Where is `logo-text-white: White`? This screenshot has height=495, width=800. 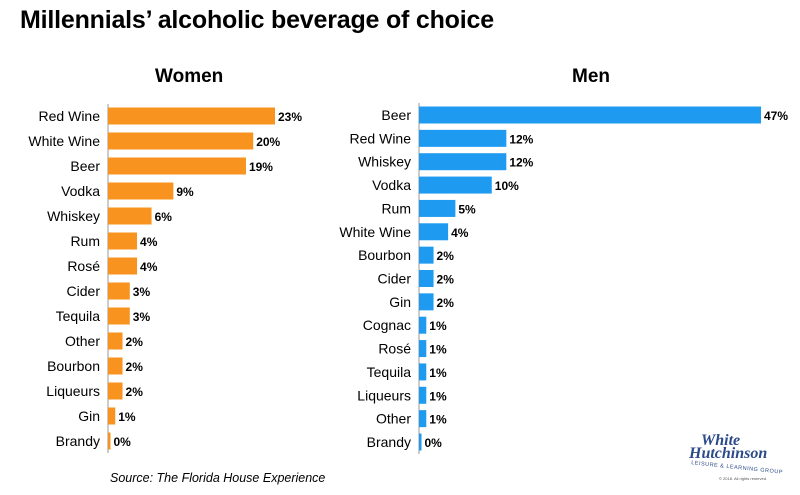 logo-text-white: White is located at coordinates (721, 440).